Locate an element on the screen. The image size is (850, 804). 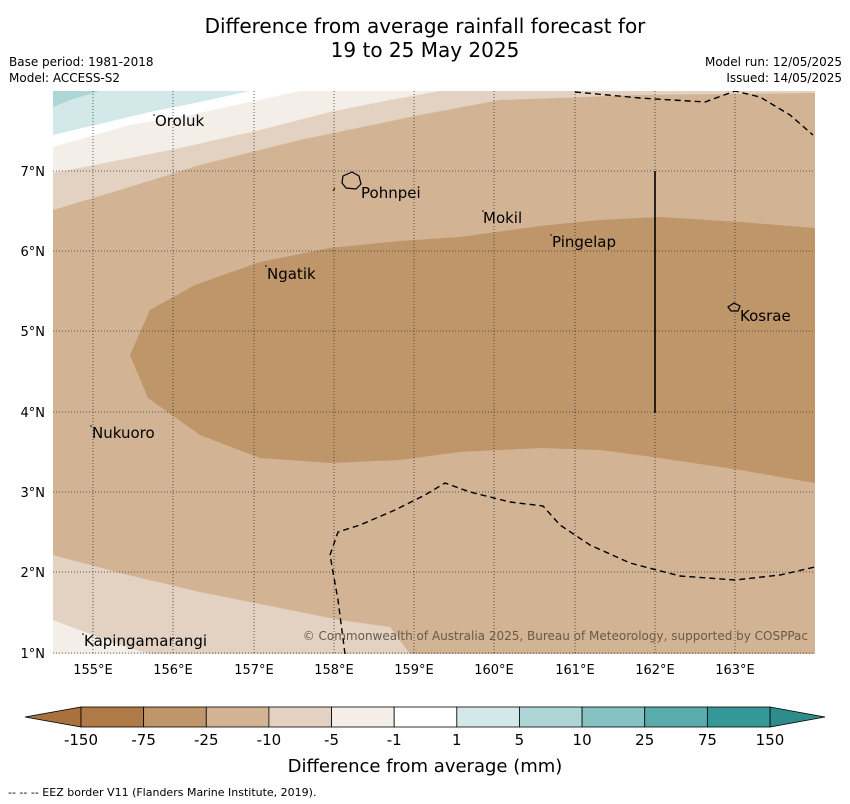
colorbar-high-extension is located at coordinates (797, 717).